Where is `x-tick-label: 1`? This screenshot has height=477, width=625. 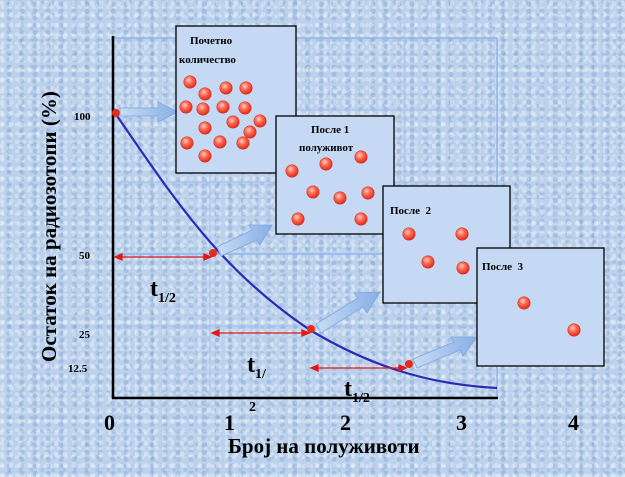 x-tick-label: 1 is located at coordinates (229, 422).